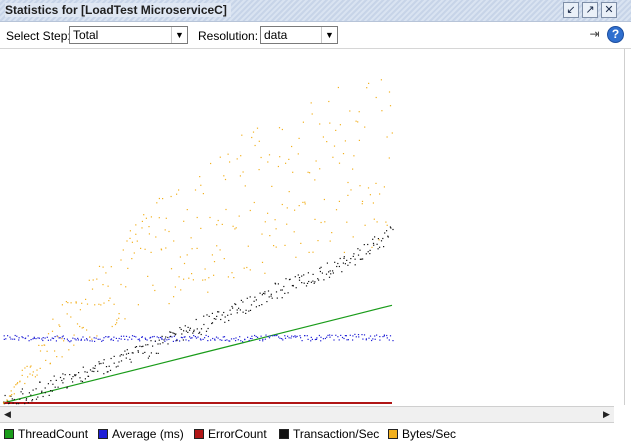 Image resolution: width=631 pixels, height=448 pixels. I want to click on select-step-dropdown: Total ▼, so click(128, 35).